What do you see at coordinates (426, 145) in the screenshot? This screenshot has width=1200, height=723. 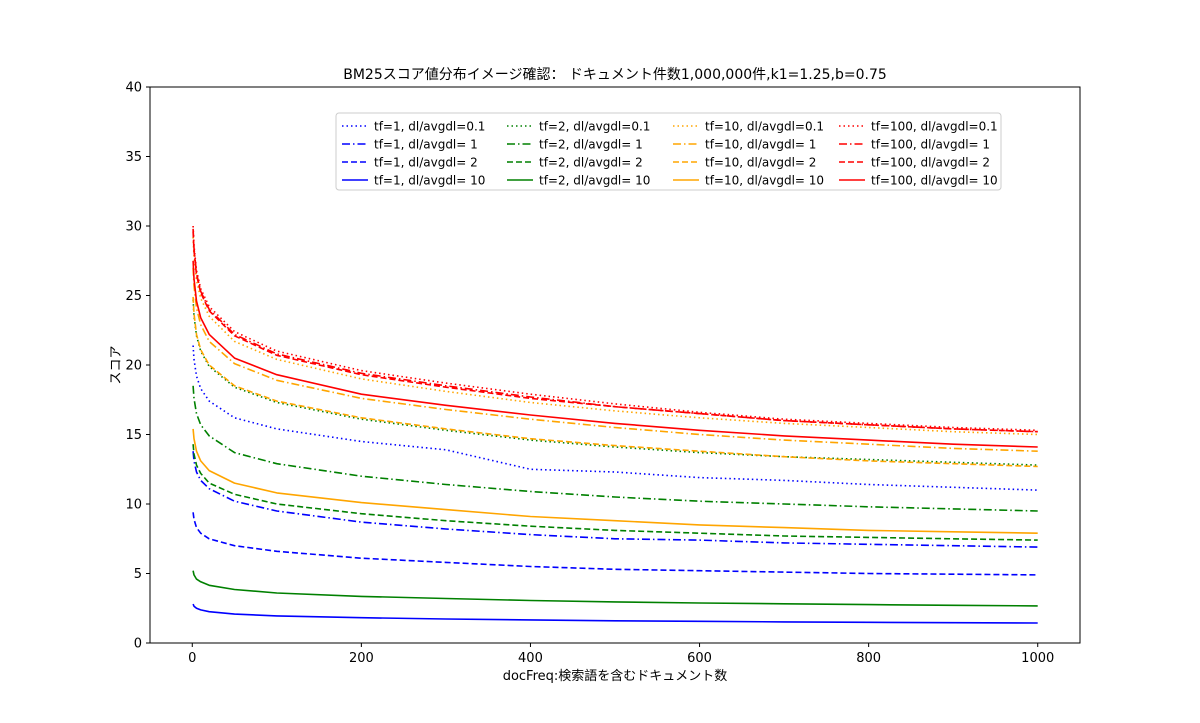 I see `legend-label: tf=1, dl/avgdl= 1` at bounding box center [426, 145].